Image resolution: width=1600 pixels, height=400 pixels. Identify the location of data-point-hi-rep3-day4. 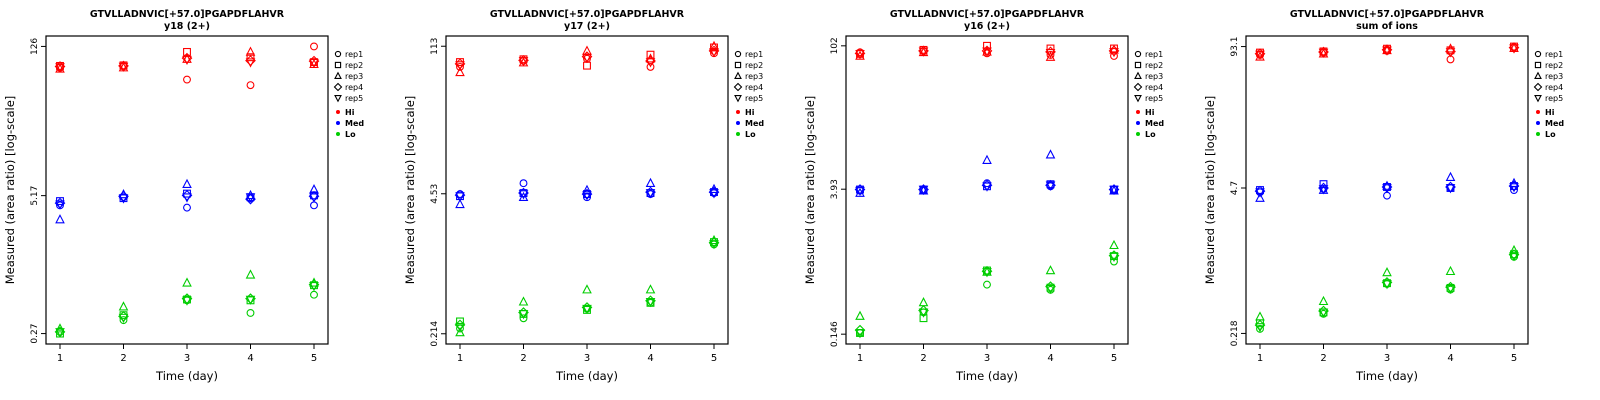
(250, 51).